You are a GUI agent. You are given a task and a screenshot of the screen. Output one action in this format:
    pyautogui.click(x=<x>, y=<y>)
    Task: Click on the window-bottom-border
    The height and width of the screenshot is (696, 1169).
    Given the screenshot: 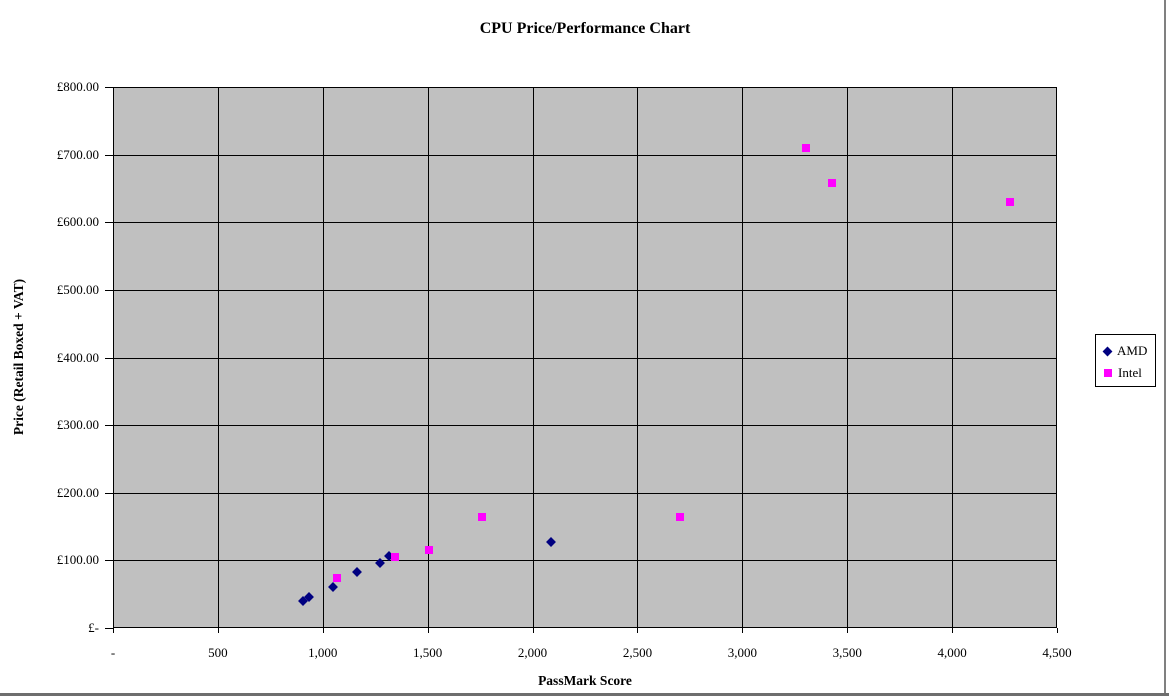 What is the action you would take?
    pyautogui.click(x=584, y=694)
    